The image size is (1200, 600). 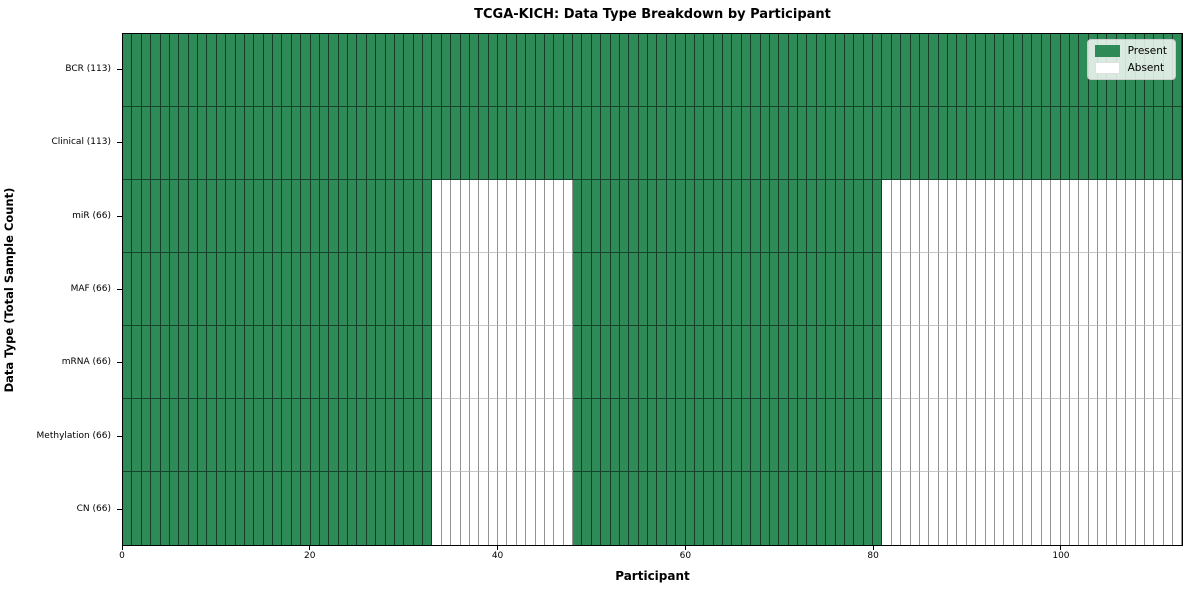 I want to click on y-tick-mark, so click(x=119, y=436).